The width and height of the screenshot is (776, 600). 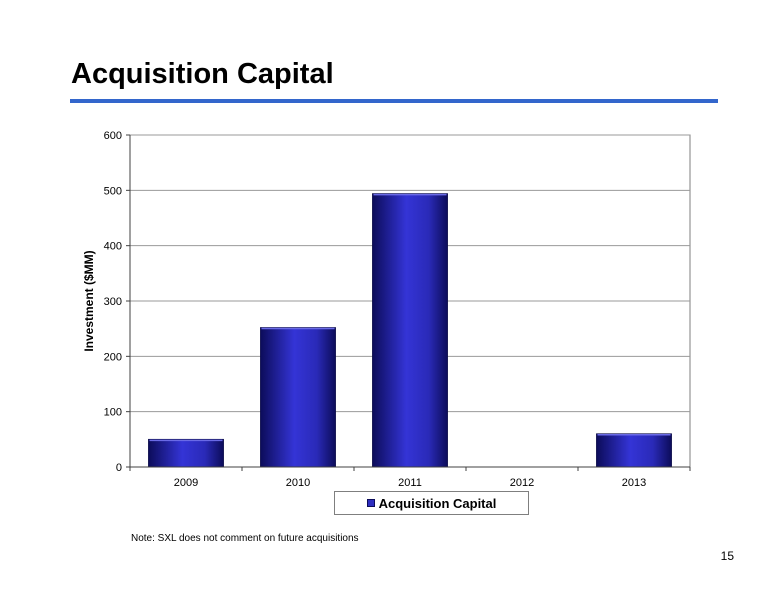 What do you see at coordinates (727, 556) in the screenshot?
I see `page-number: 15` at bounding box center [727, 556].